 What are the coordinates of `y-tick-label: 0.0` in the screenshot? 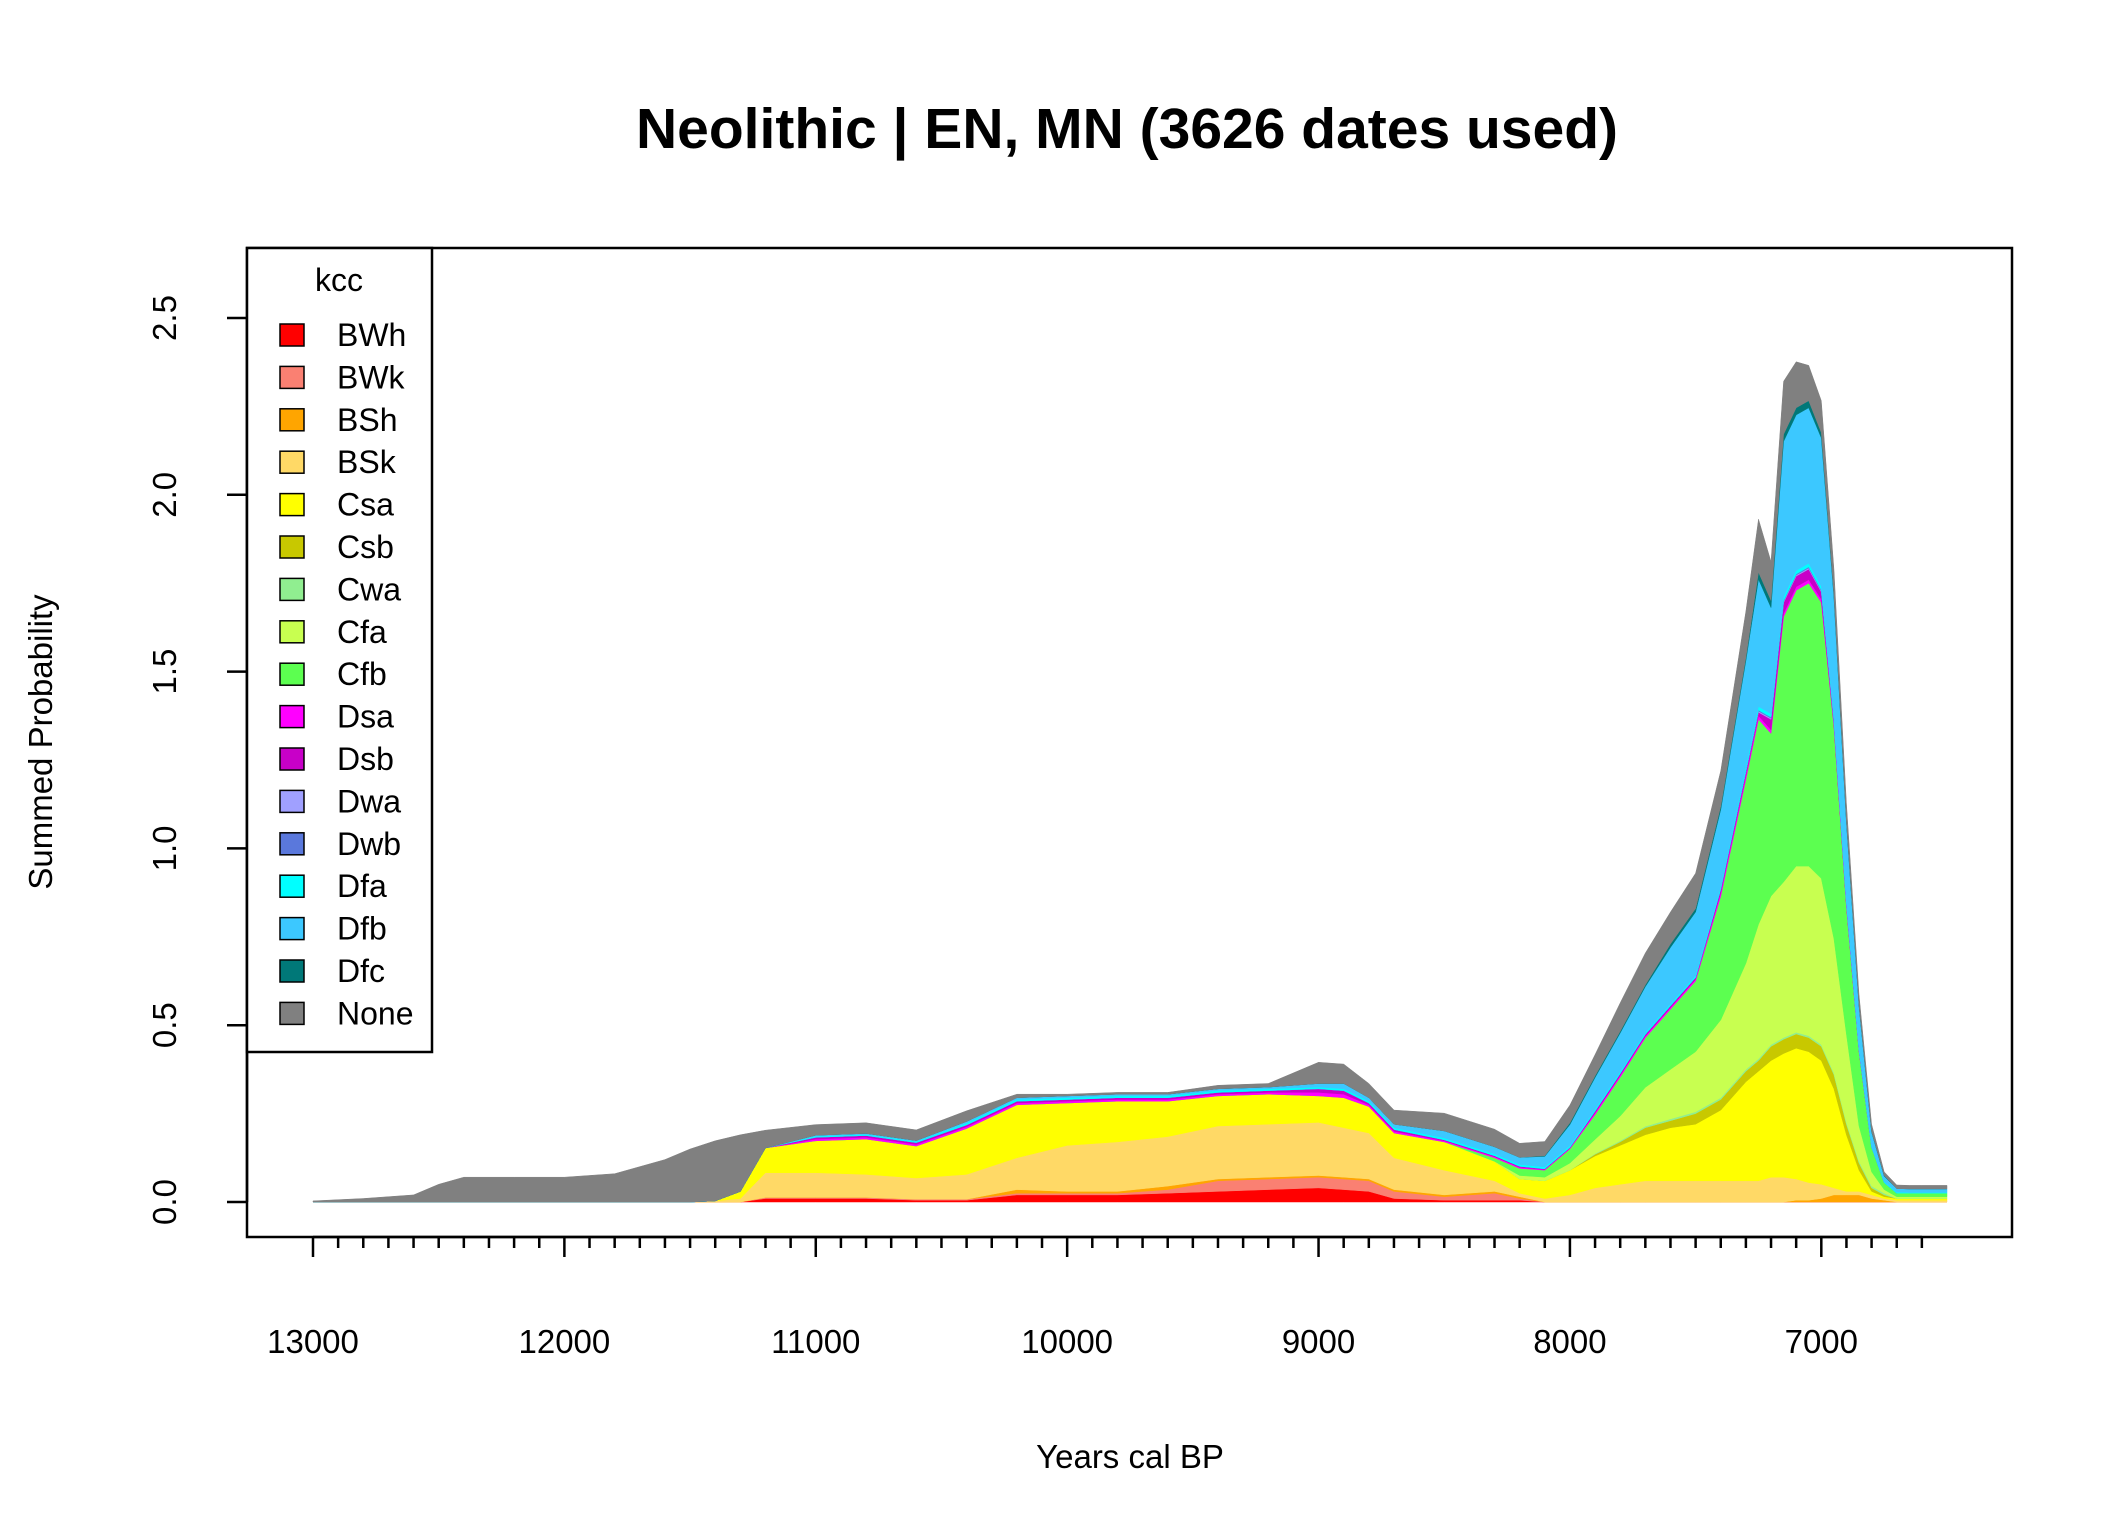 It's located at (164, 1202).